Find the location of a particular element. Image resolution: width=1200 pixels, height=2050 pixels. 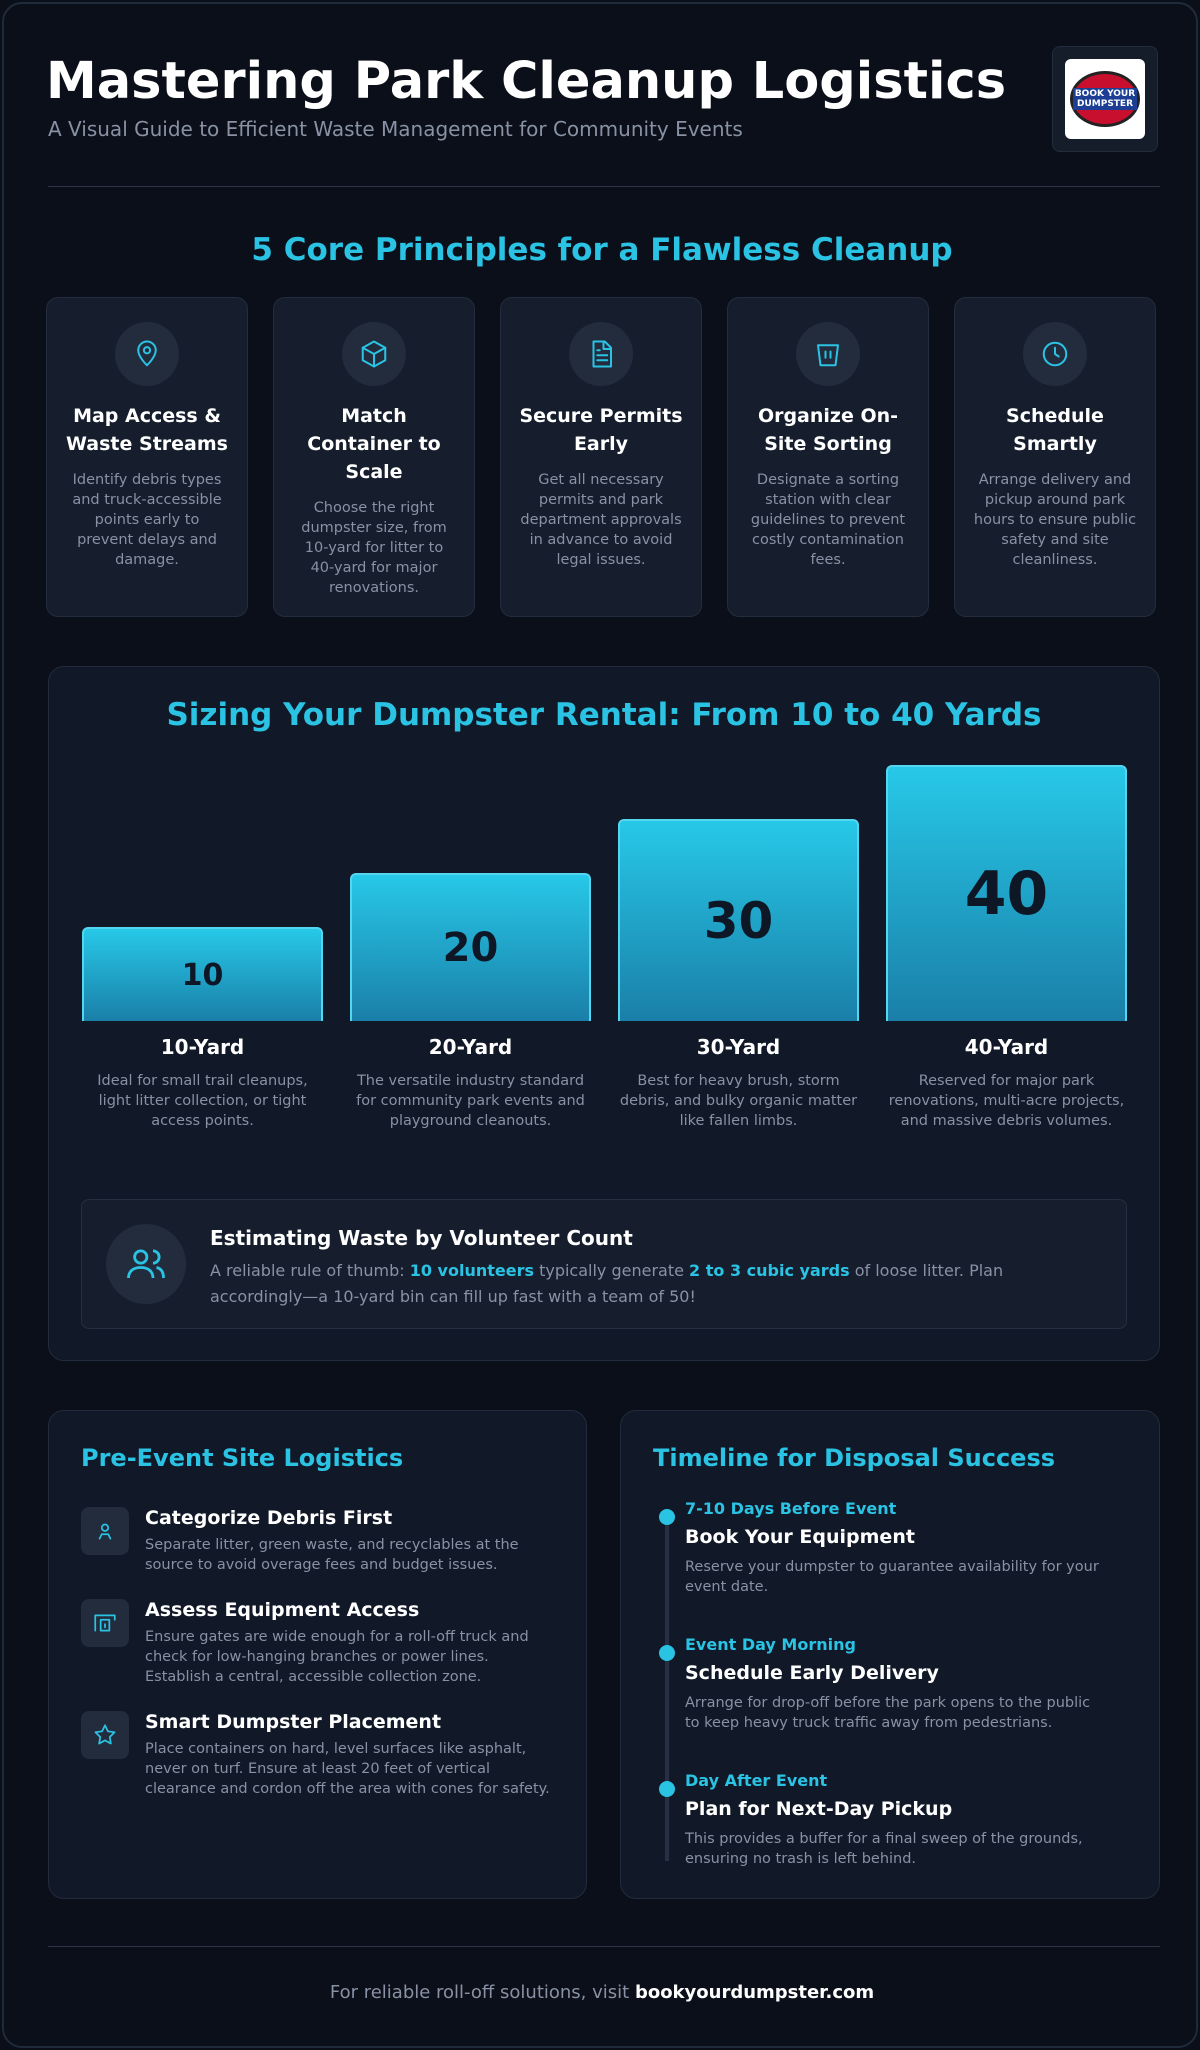

logo: BOOK YOUR DUMPSTER is located at coordinates (1105, 99).